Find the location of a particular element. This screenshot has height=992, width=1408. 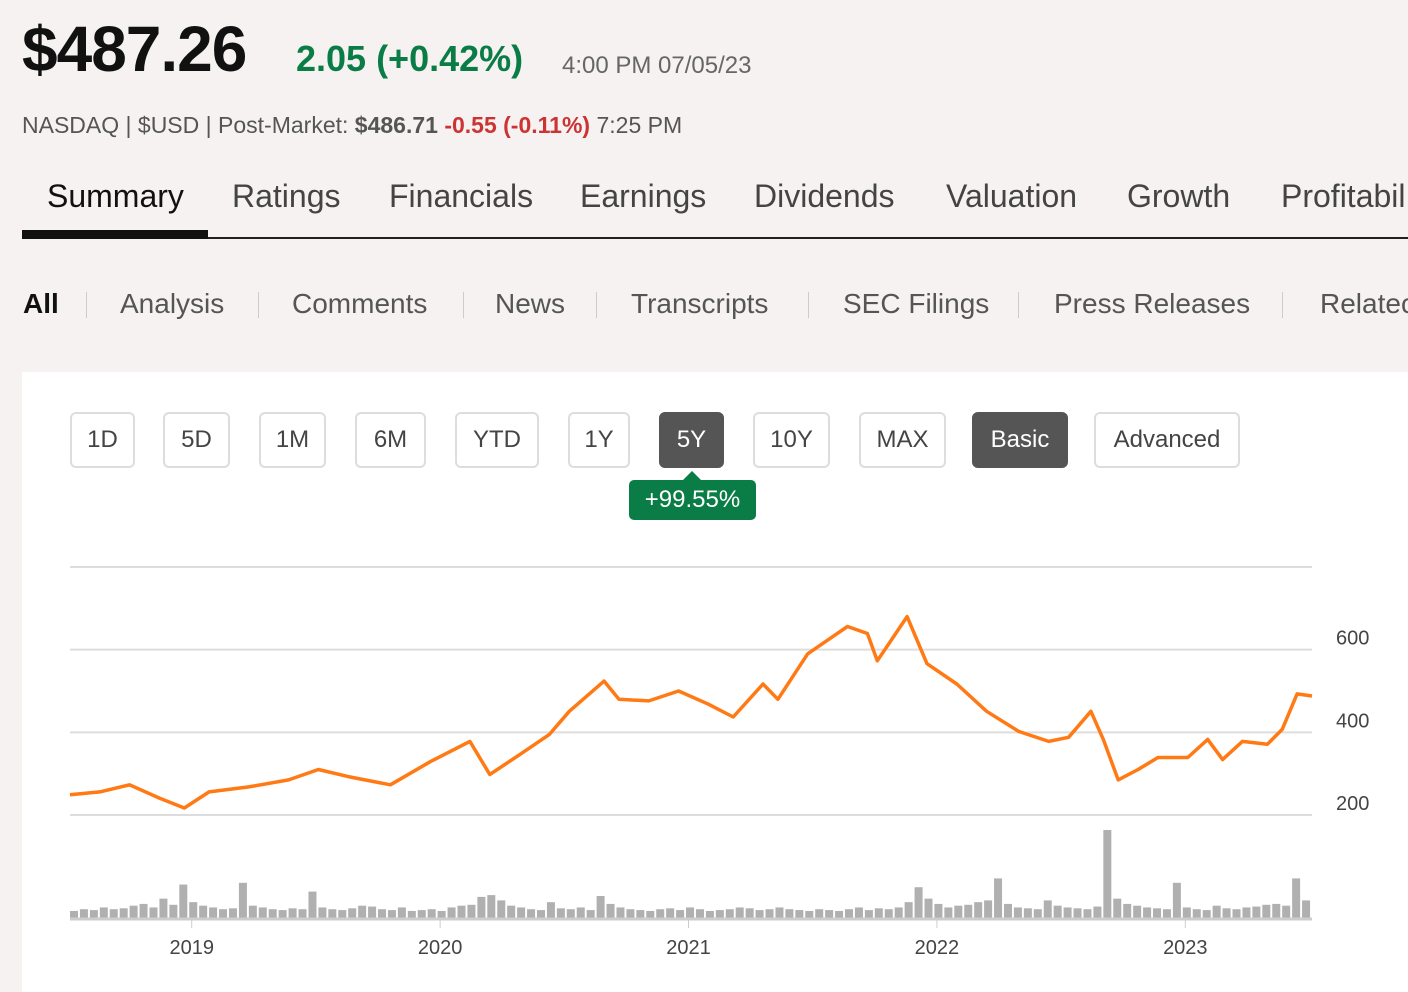

subnav-news: News is located at coordinates (530, 303).